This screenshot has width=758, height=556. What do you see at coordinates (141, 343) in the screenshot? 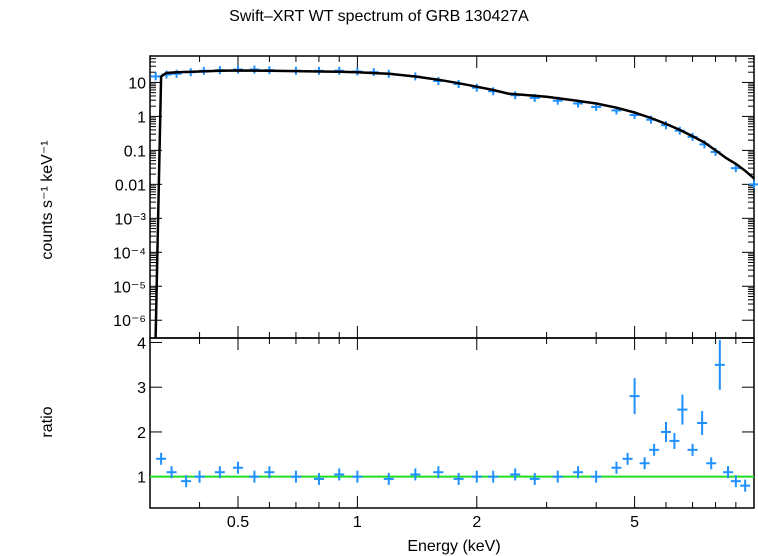
I see `ratio-y-tick-label: 4` at bounding box center [141, 343].